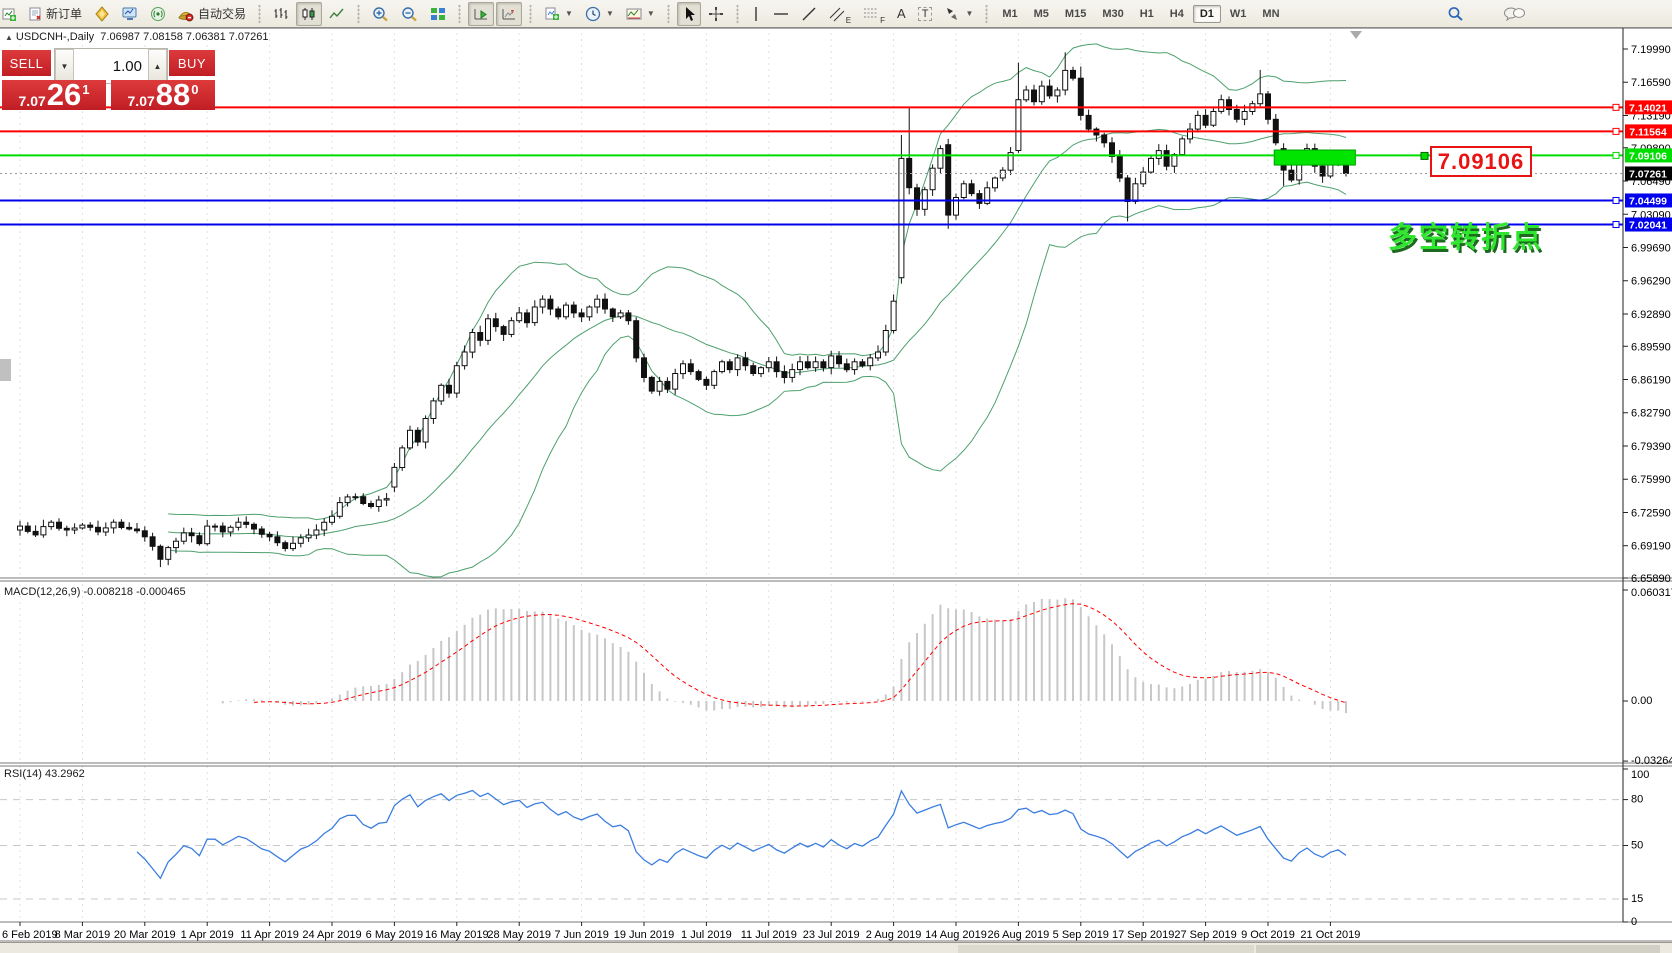 Image resolution: width=1672 pixels, height=953 pixels. What do you see at coordinates (1075, 13) in the screenshot?
I see `timeframe-m15-button: M15` at bounding box center [1075, 13].